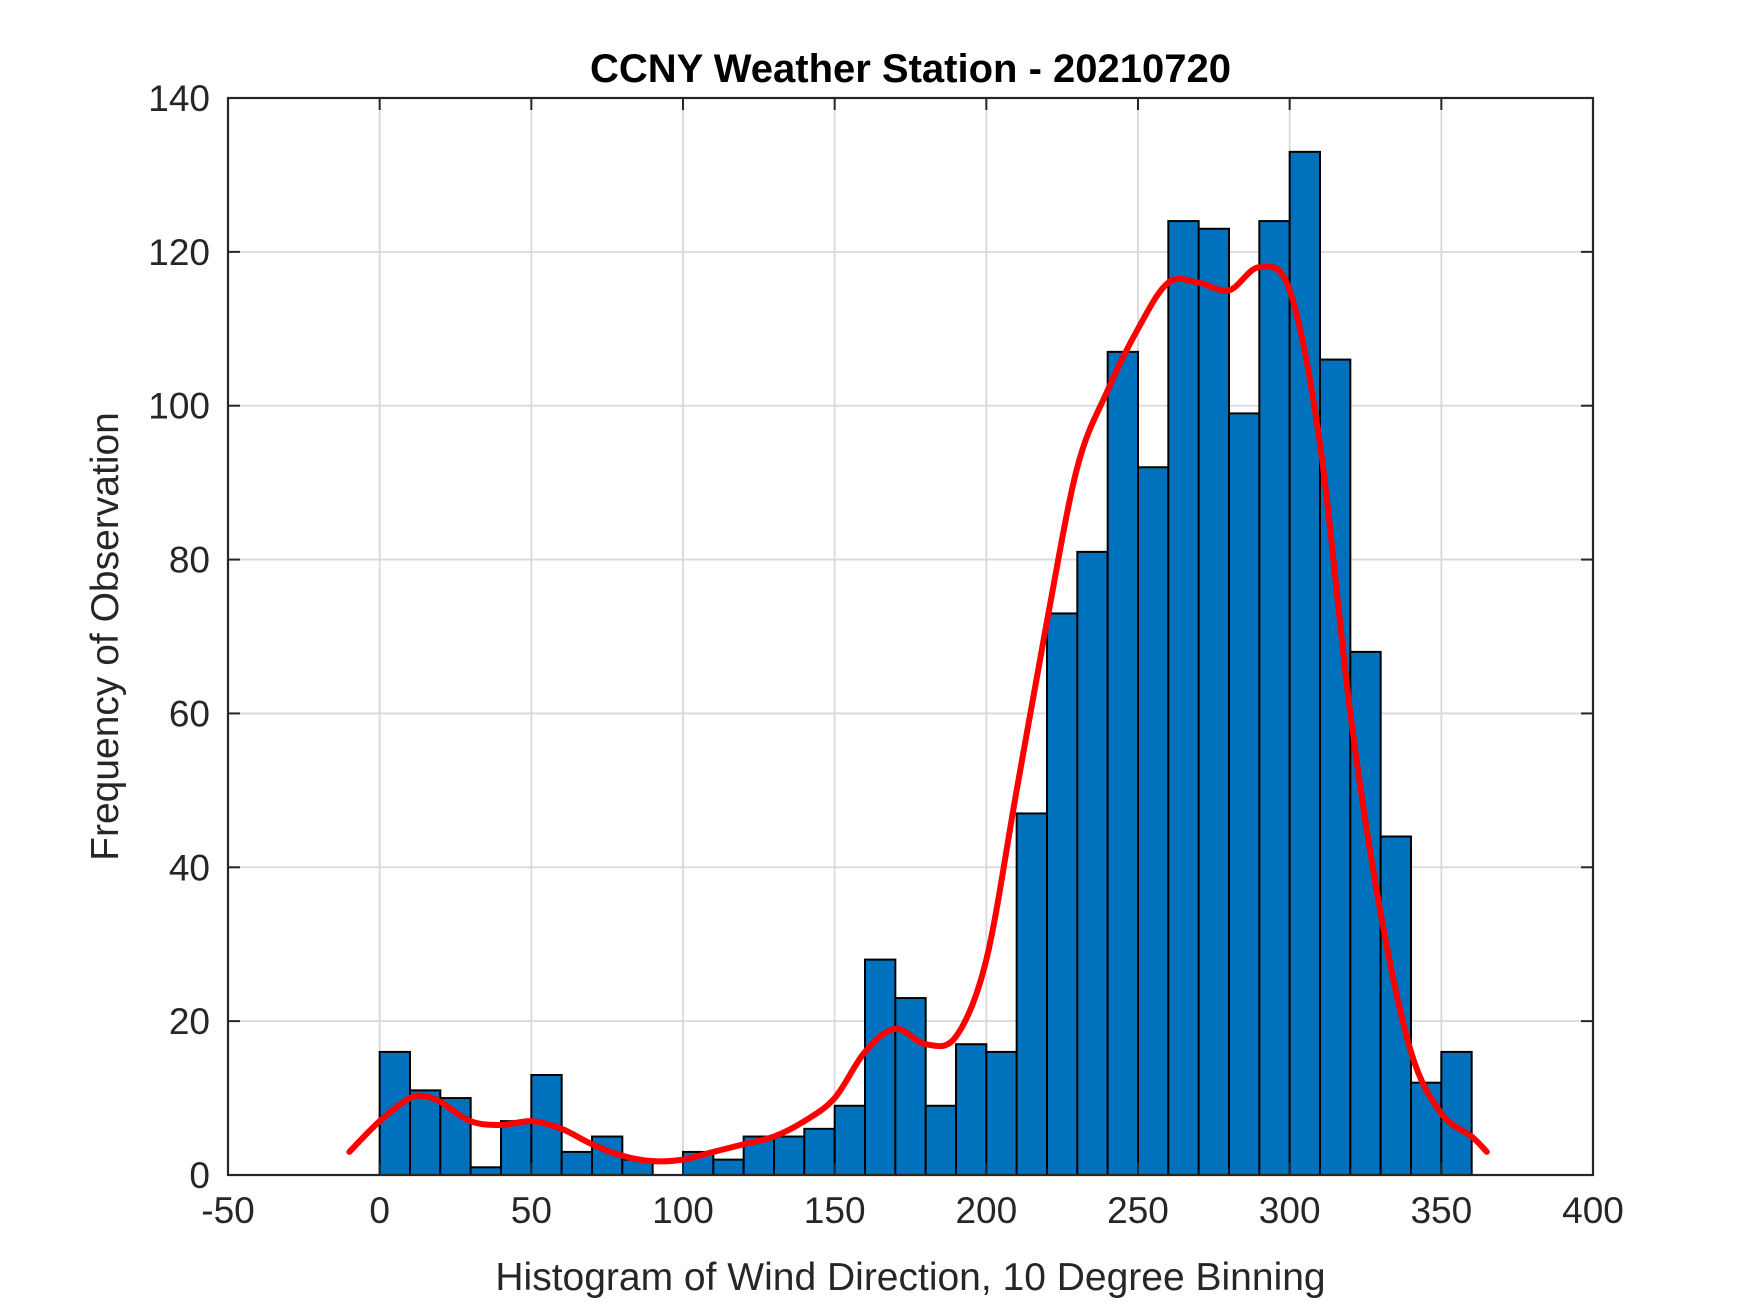  I want to click on y-tick-labels: 0 20 40 60 80 100 120 140, so click(179, 637).